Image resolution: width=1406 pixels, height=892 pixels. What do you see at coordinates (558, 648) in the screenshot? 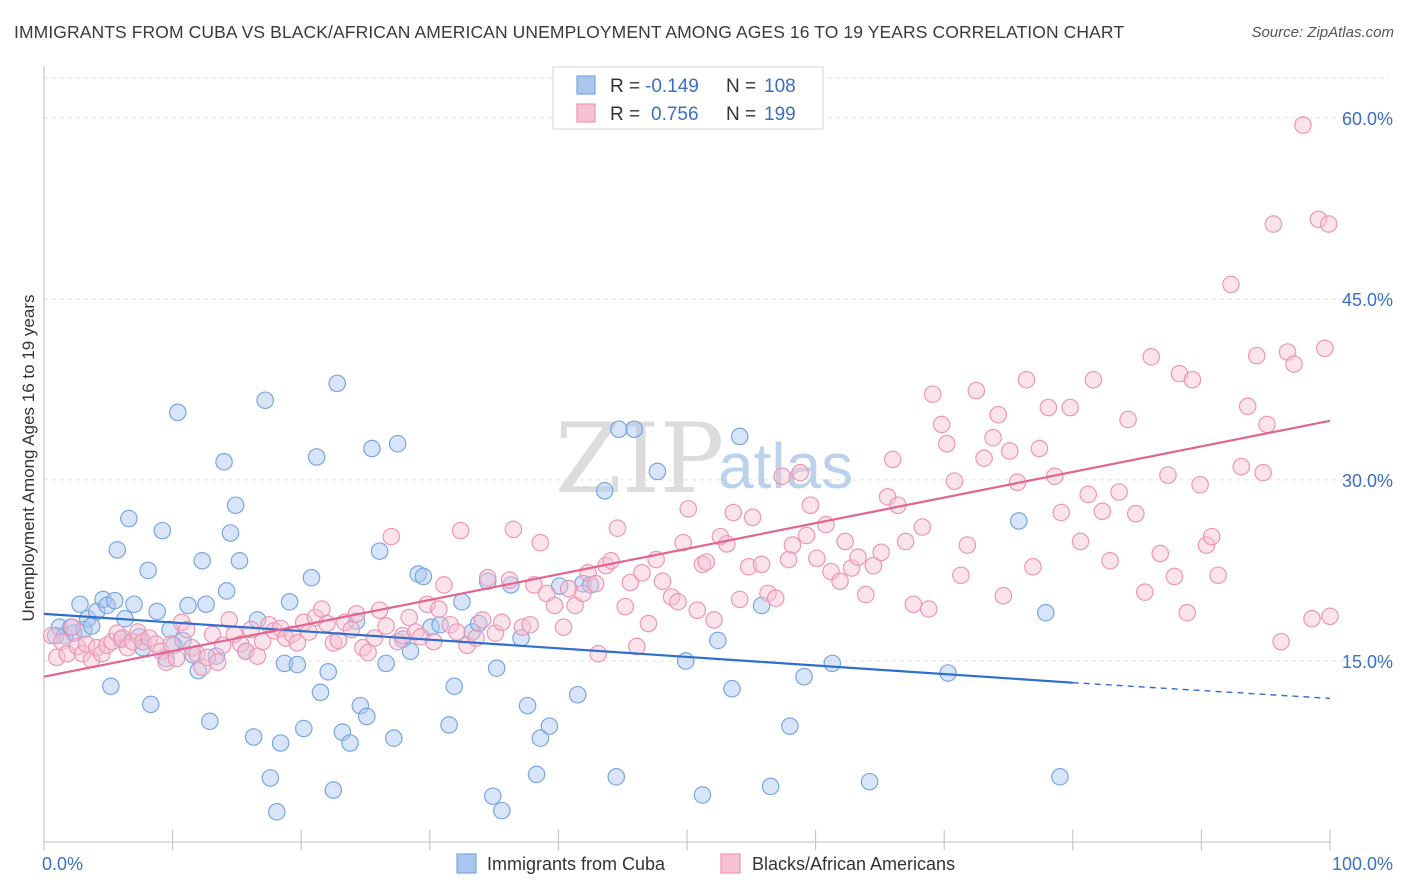
I see `trend-line-cuba` at bounding box center [558, 648].